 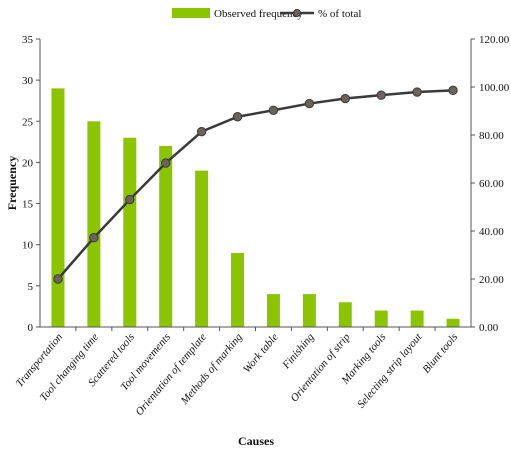 What do you see at coordinates (28, 81) in the screenshot?
I see `left-tick-label: 30` at bounding box center [28, 81].